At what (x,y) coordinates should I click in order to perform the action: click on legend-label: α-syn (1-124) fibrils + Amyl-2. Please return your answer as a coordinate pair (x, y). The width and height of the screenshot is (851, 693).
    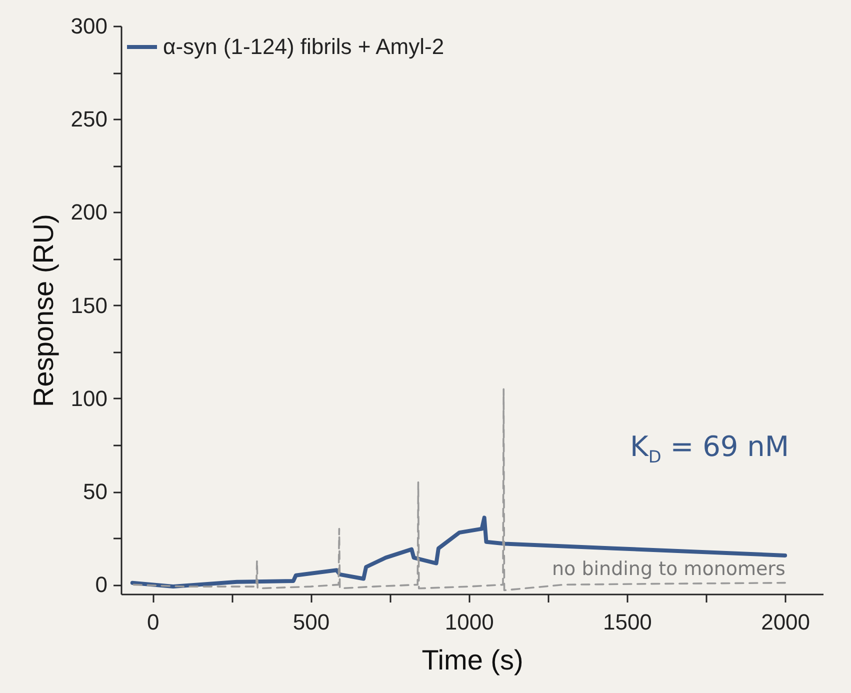
    Looking at the image, I should click on (303, 46).